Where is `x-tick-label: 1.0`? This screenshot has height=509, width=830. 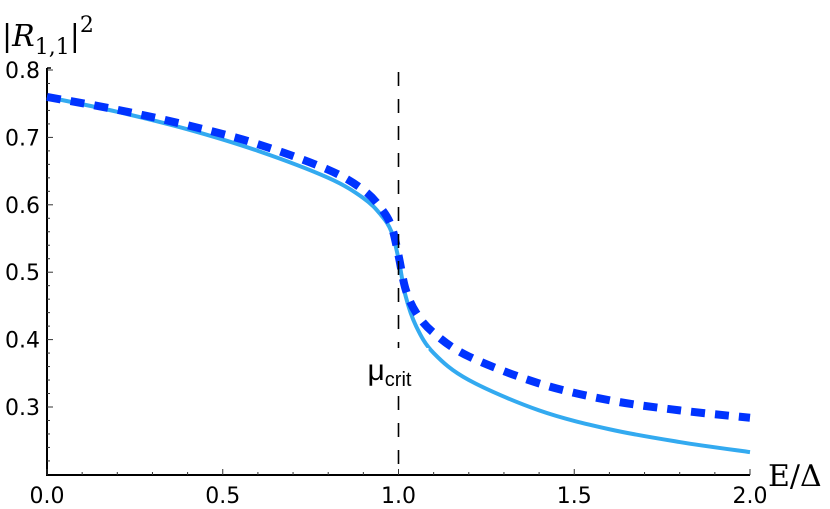
x-tick-label: 1.0 is located at coordinates (398, 496).